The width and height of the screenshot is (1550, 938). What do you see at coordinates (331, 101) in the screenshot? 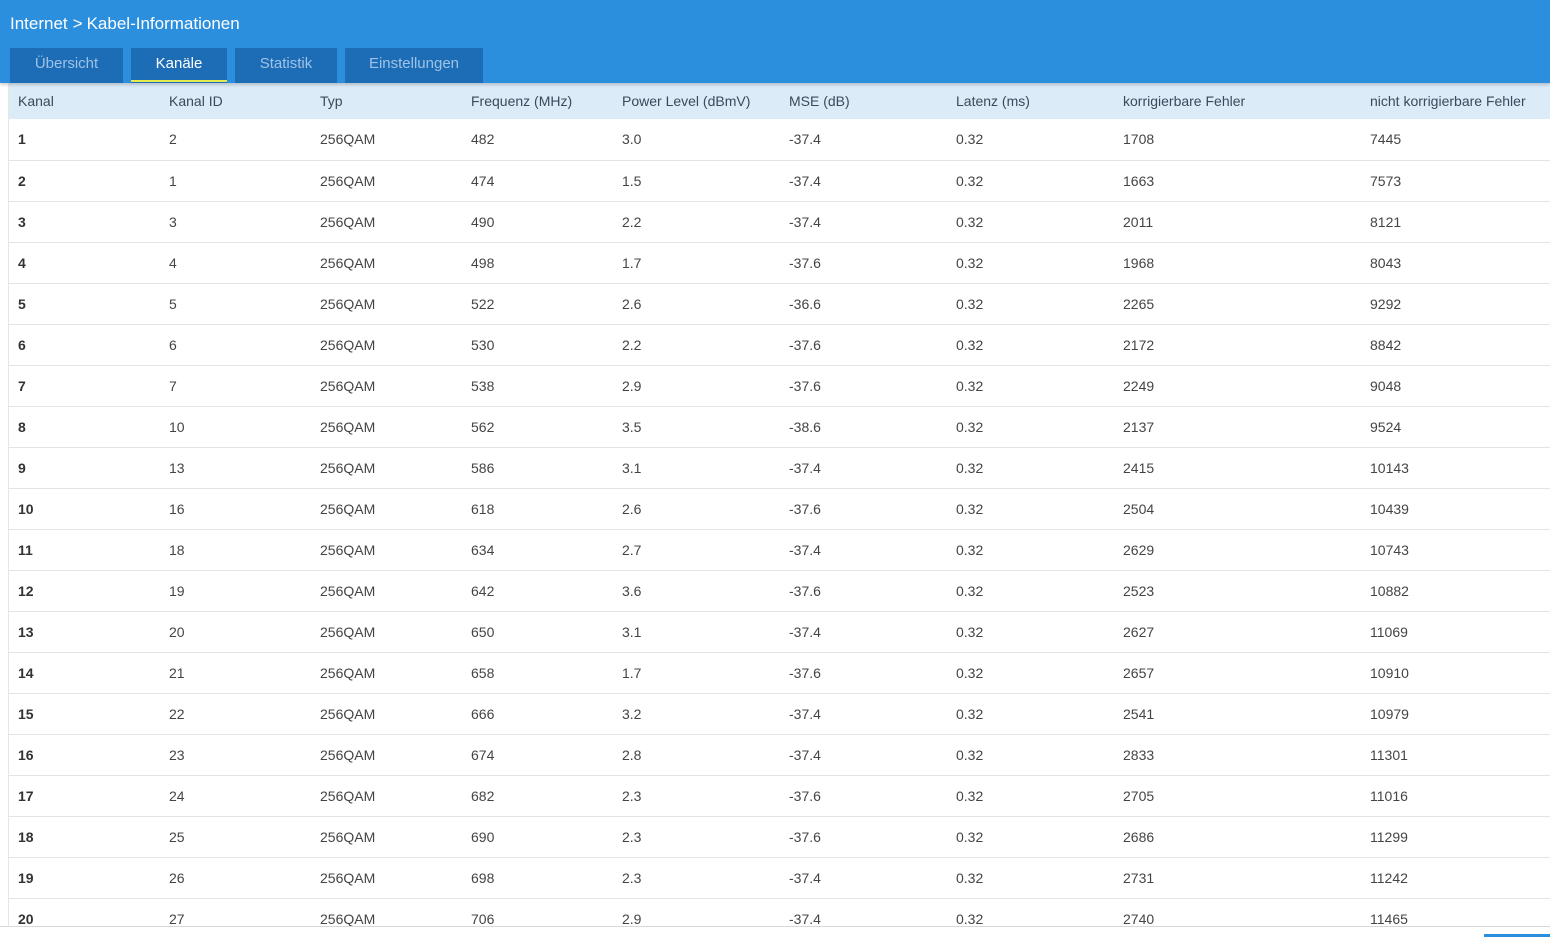
I see `column-header-typ: Typ` at bounding box center [331, 101].